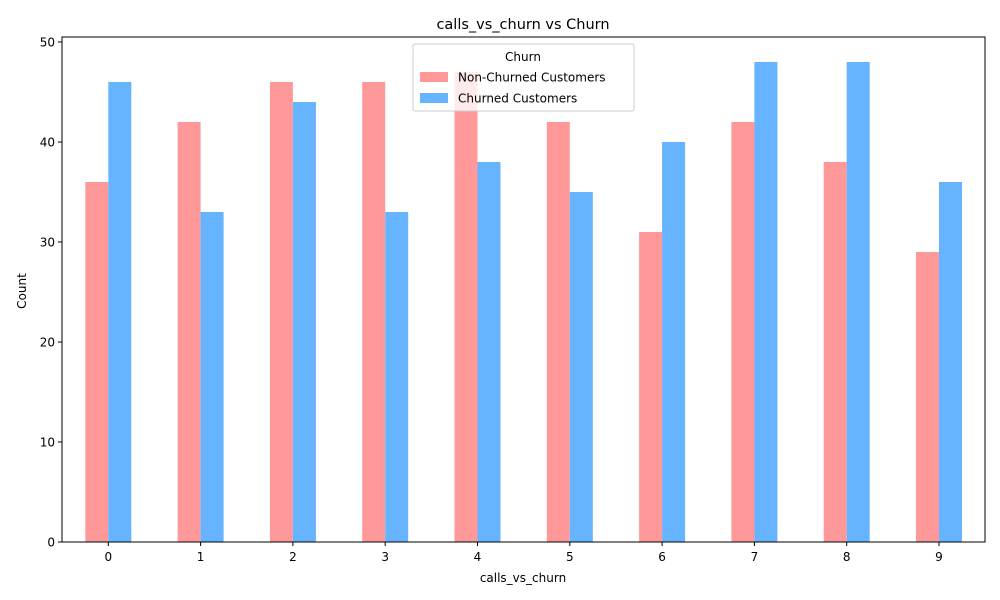  I want to click on legend-swatch-churned, so click(434, 98).